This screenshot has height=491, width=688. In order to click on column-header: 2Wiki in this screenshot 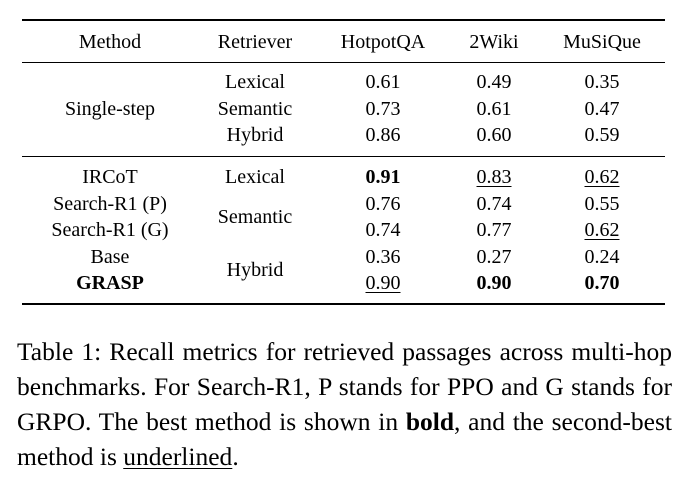, I will do `click(494, 42)`.